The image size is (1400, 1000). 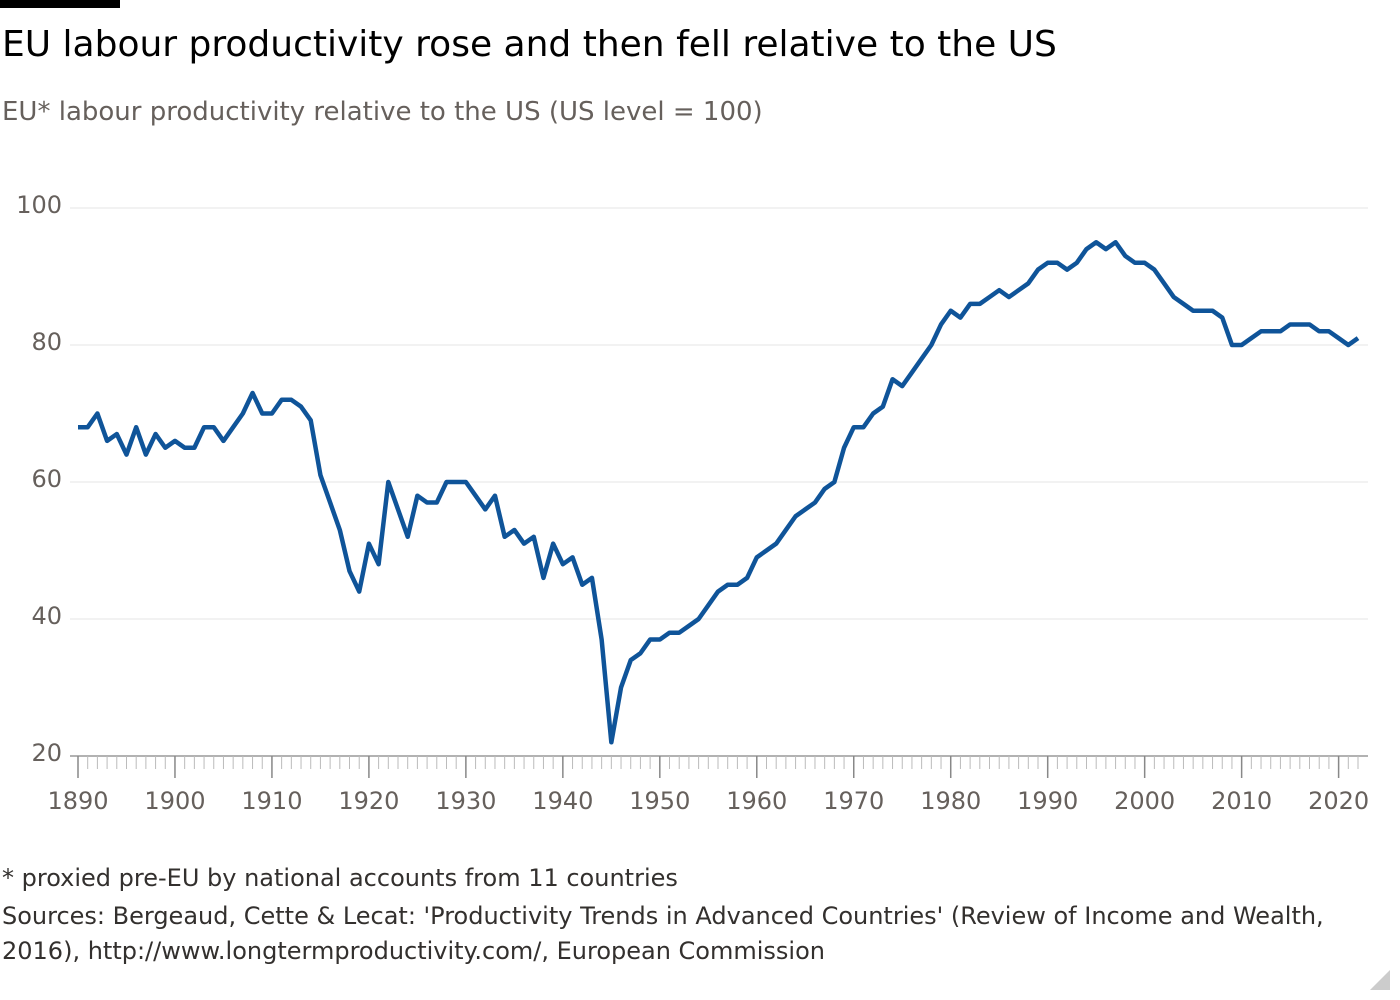 What do you see at coordinates (659, 801) in the screenshot?
I see `x-tick-label: 1950` at bounding box center [659, 801].